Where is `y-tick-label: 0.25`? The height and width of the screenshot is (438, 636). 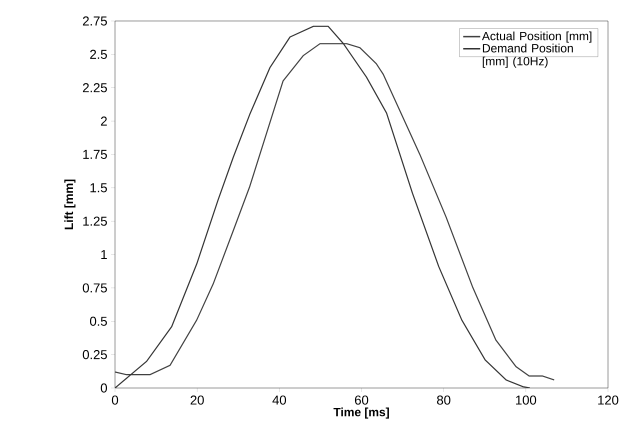 y-tick-label: 0.25 is located at coordinates (94, 355).